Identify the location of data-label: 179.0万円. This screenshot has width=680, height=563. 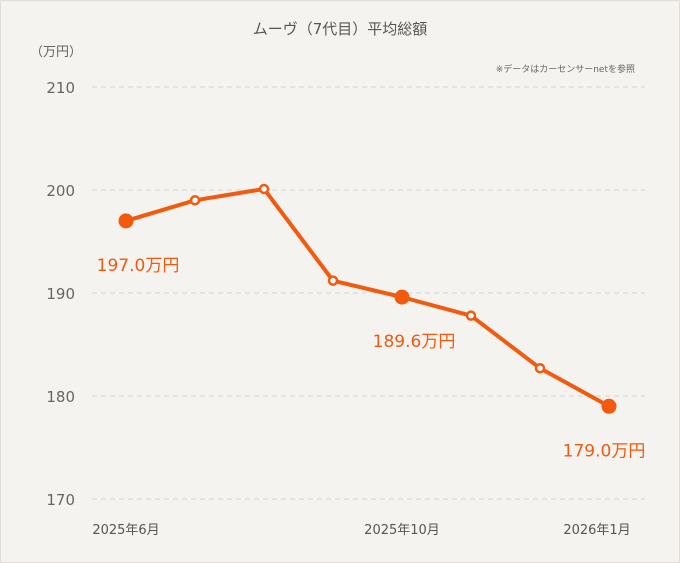
(604, 451).